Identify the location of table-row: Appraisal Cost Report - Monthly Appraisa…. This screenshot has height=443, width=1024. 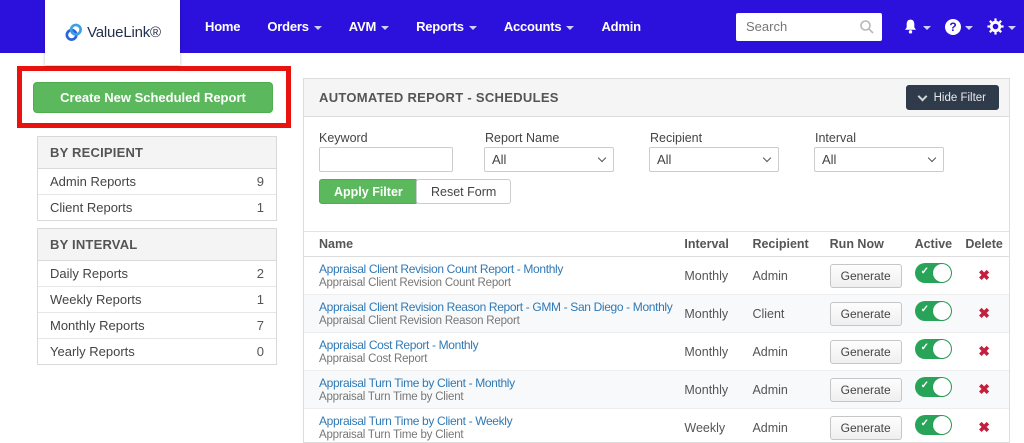
(656, 351).